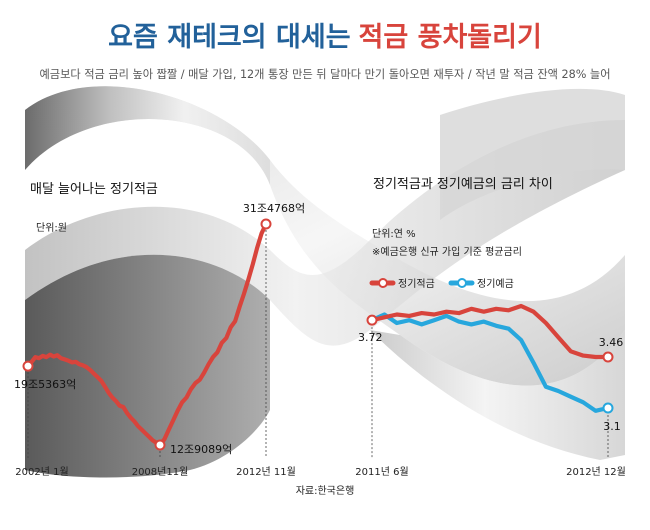 The height and width of the screenshot is (530, 650). Describe the element at coordinates (266, 472) in the screenshot. I see `left-x-tick: 2012년 11월` at that location.